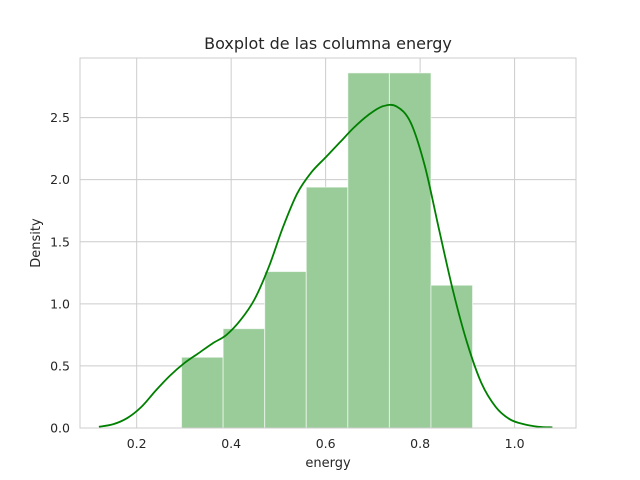 This screenshot has width=640, height=480. What do you see at coordinates (60, 365) in the screenshot?
I see `y-tick-label: 0.5` at bounding box center [60, 365].